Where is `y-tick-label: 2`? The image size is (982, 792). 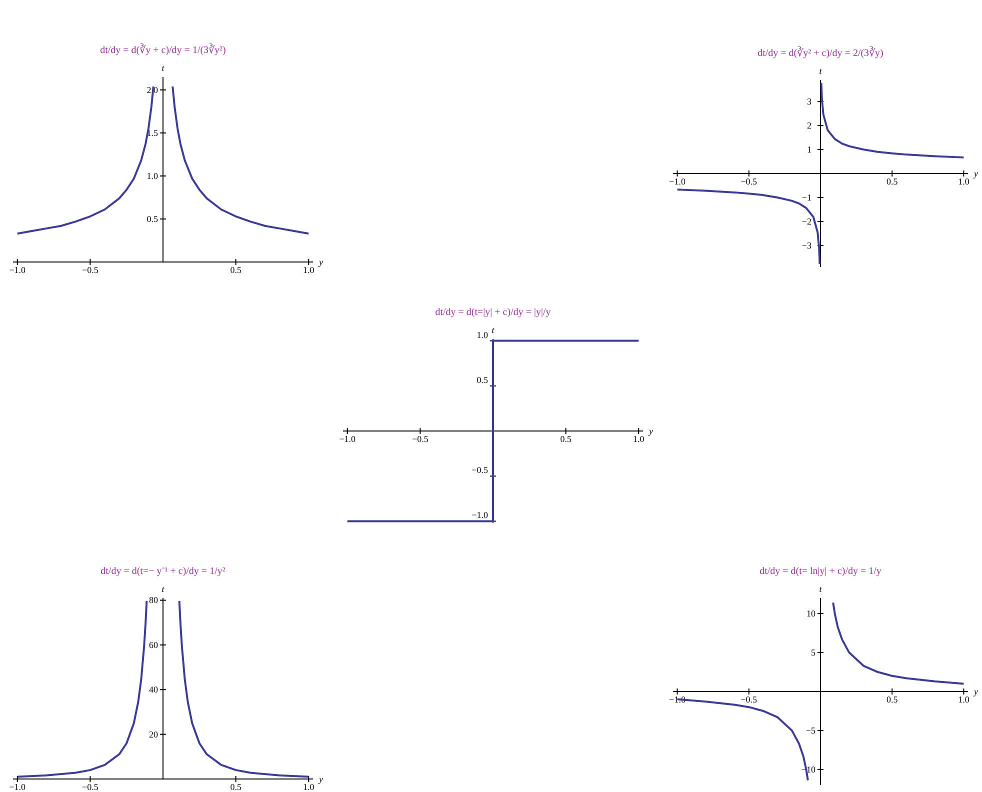 y-tick-label: 2 is located at coordinates (809, 125).